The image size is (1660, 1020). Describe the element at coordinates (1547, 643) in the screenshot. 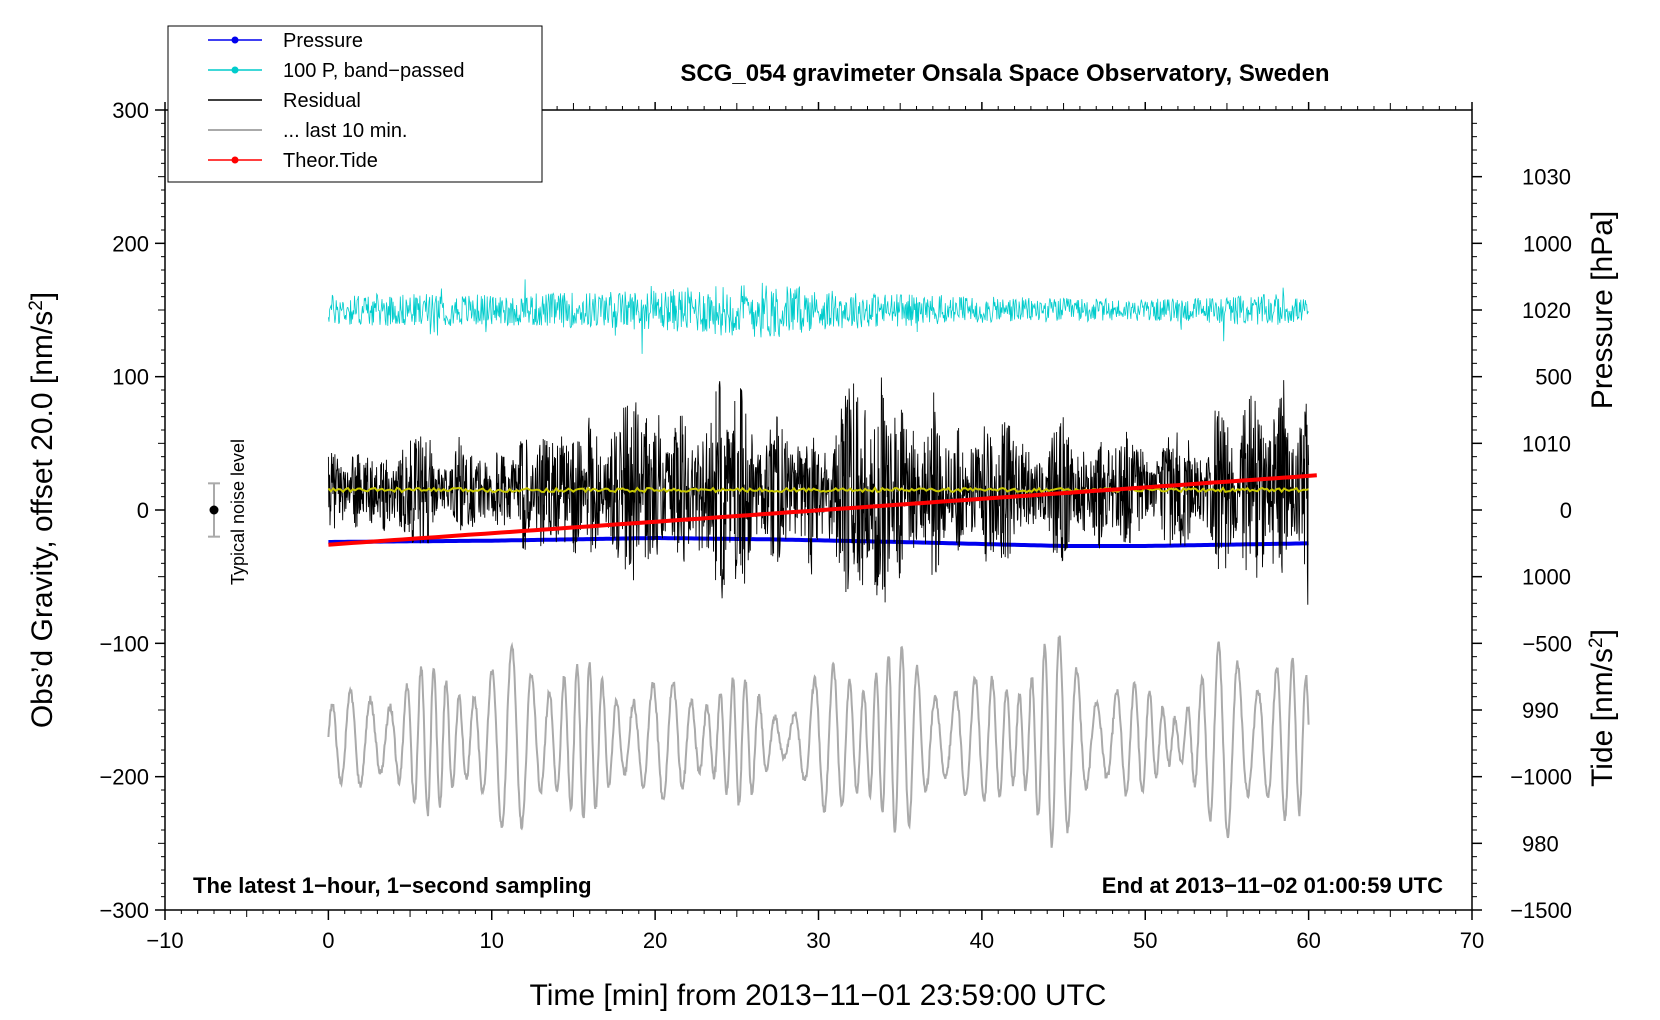

I see `tide-tick-label: −500` at that location.